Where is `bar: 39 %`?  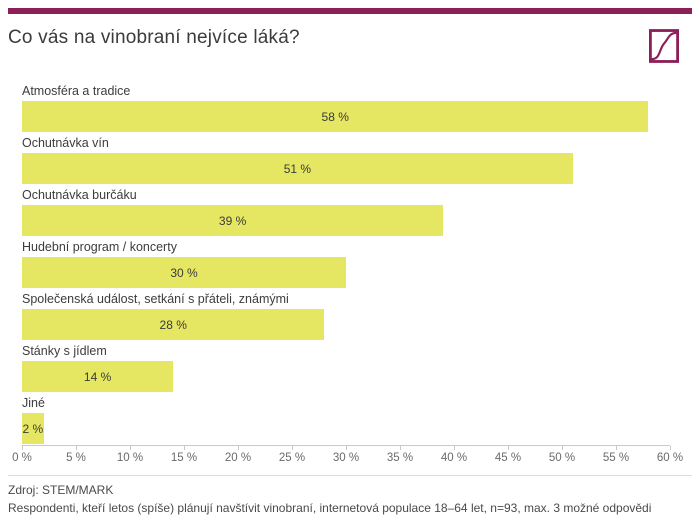
bar: 39 % is located at coordinates (233, 220).